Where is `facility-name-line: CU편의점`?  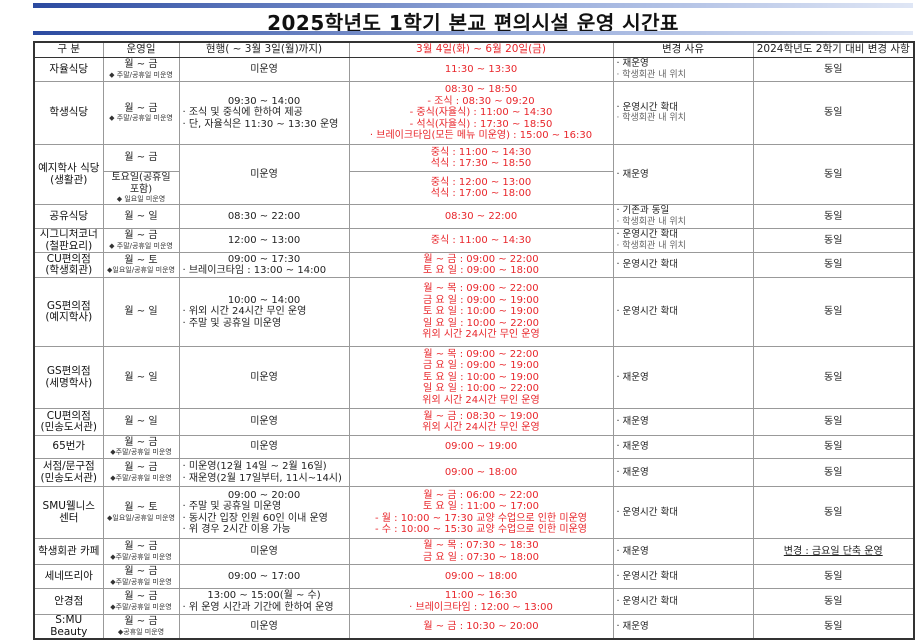 facility-name-line: CU편의점 is located at coordinates (68, 258).